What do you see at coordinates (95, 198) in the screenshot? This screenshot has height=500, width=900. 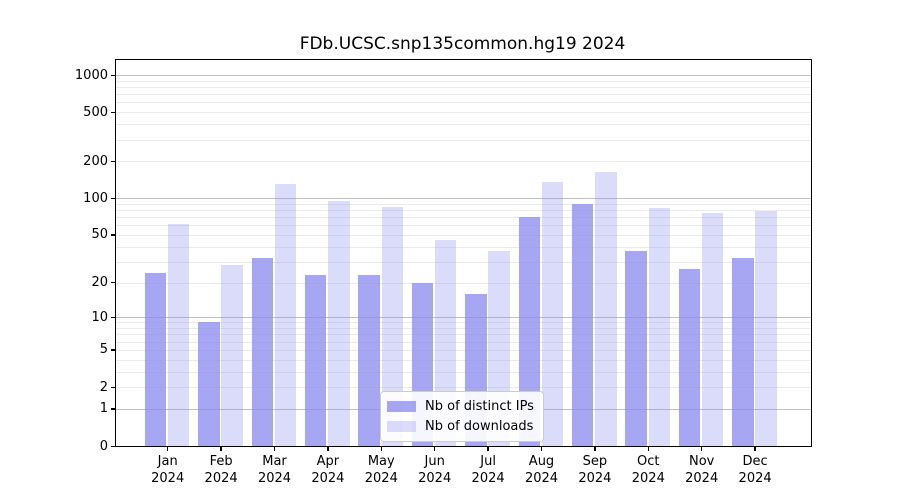 I see `y-tick-label: 100` at bounding box center [95, 198].